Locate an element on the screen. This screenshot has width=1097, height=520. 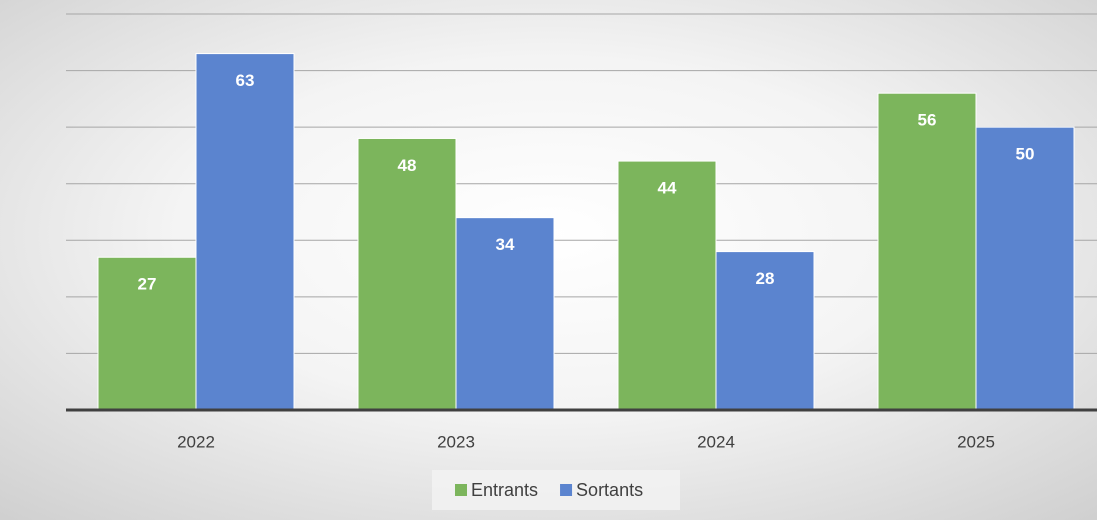
data-label: 63 is located at coordinates (245, 80).